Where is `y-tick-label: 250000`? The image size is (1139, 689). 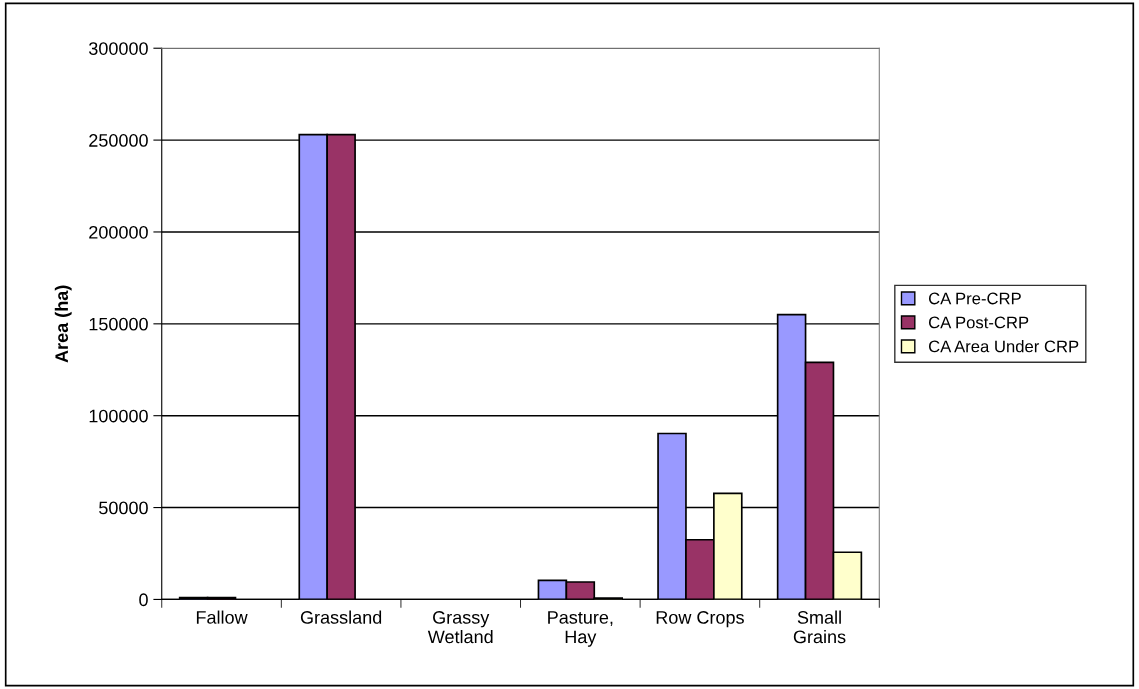
y-tick-label: 250000 is located at coordinates (118, 140).